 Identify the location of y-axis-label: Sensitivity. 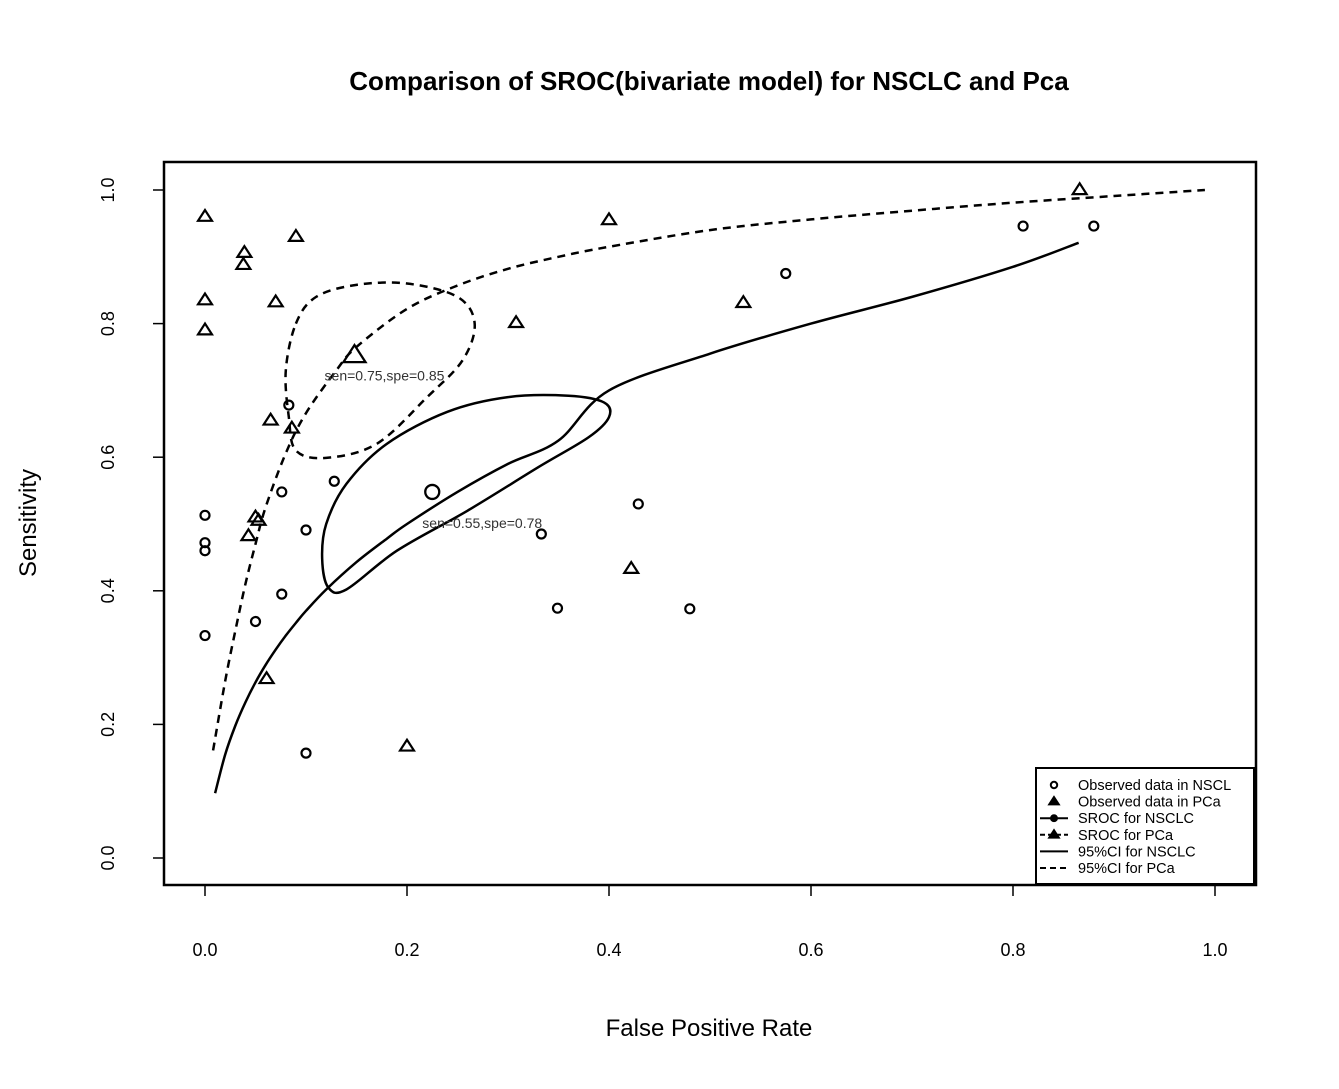
(28, 523).